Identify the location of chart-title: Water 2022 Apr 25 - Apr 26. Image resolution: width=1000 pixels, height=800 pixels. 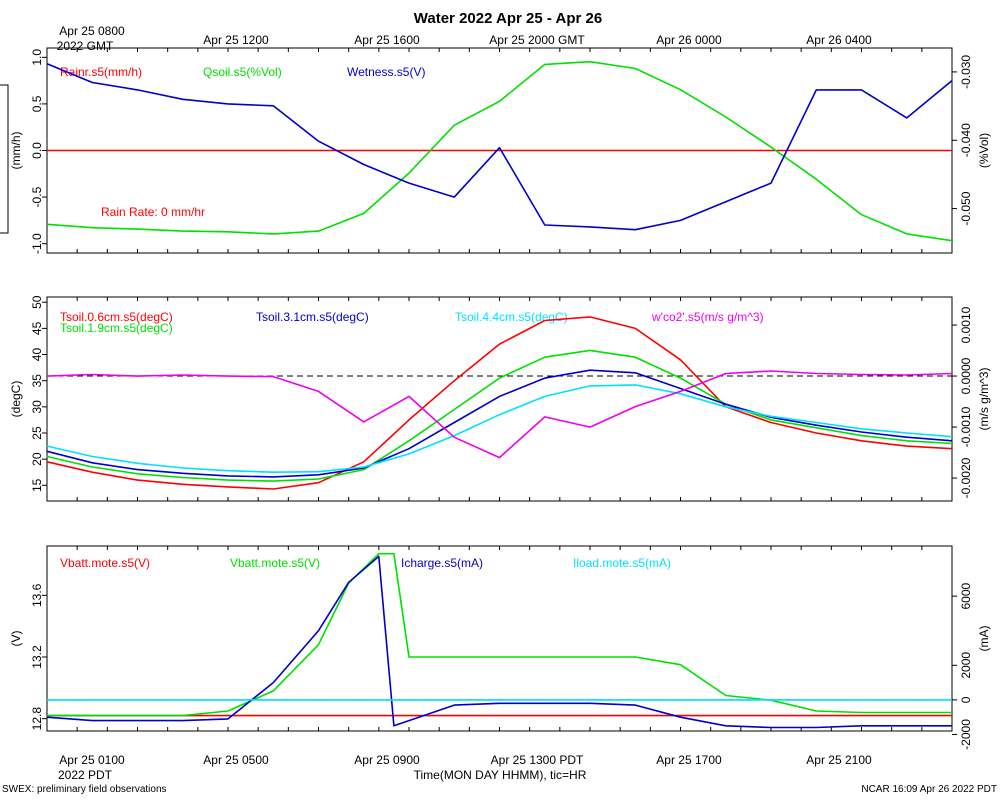
(508, 18).